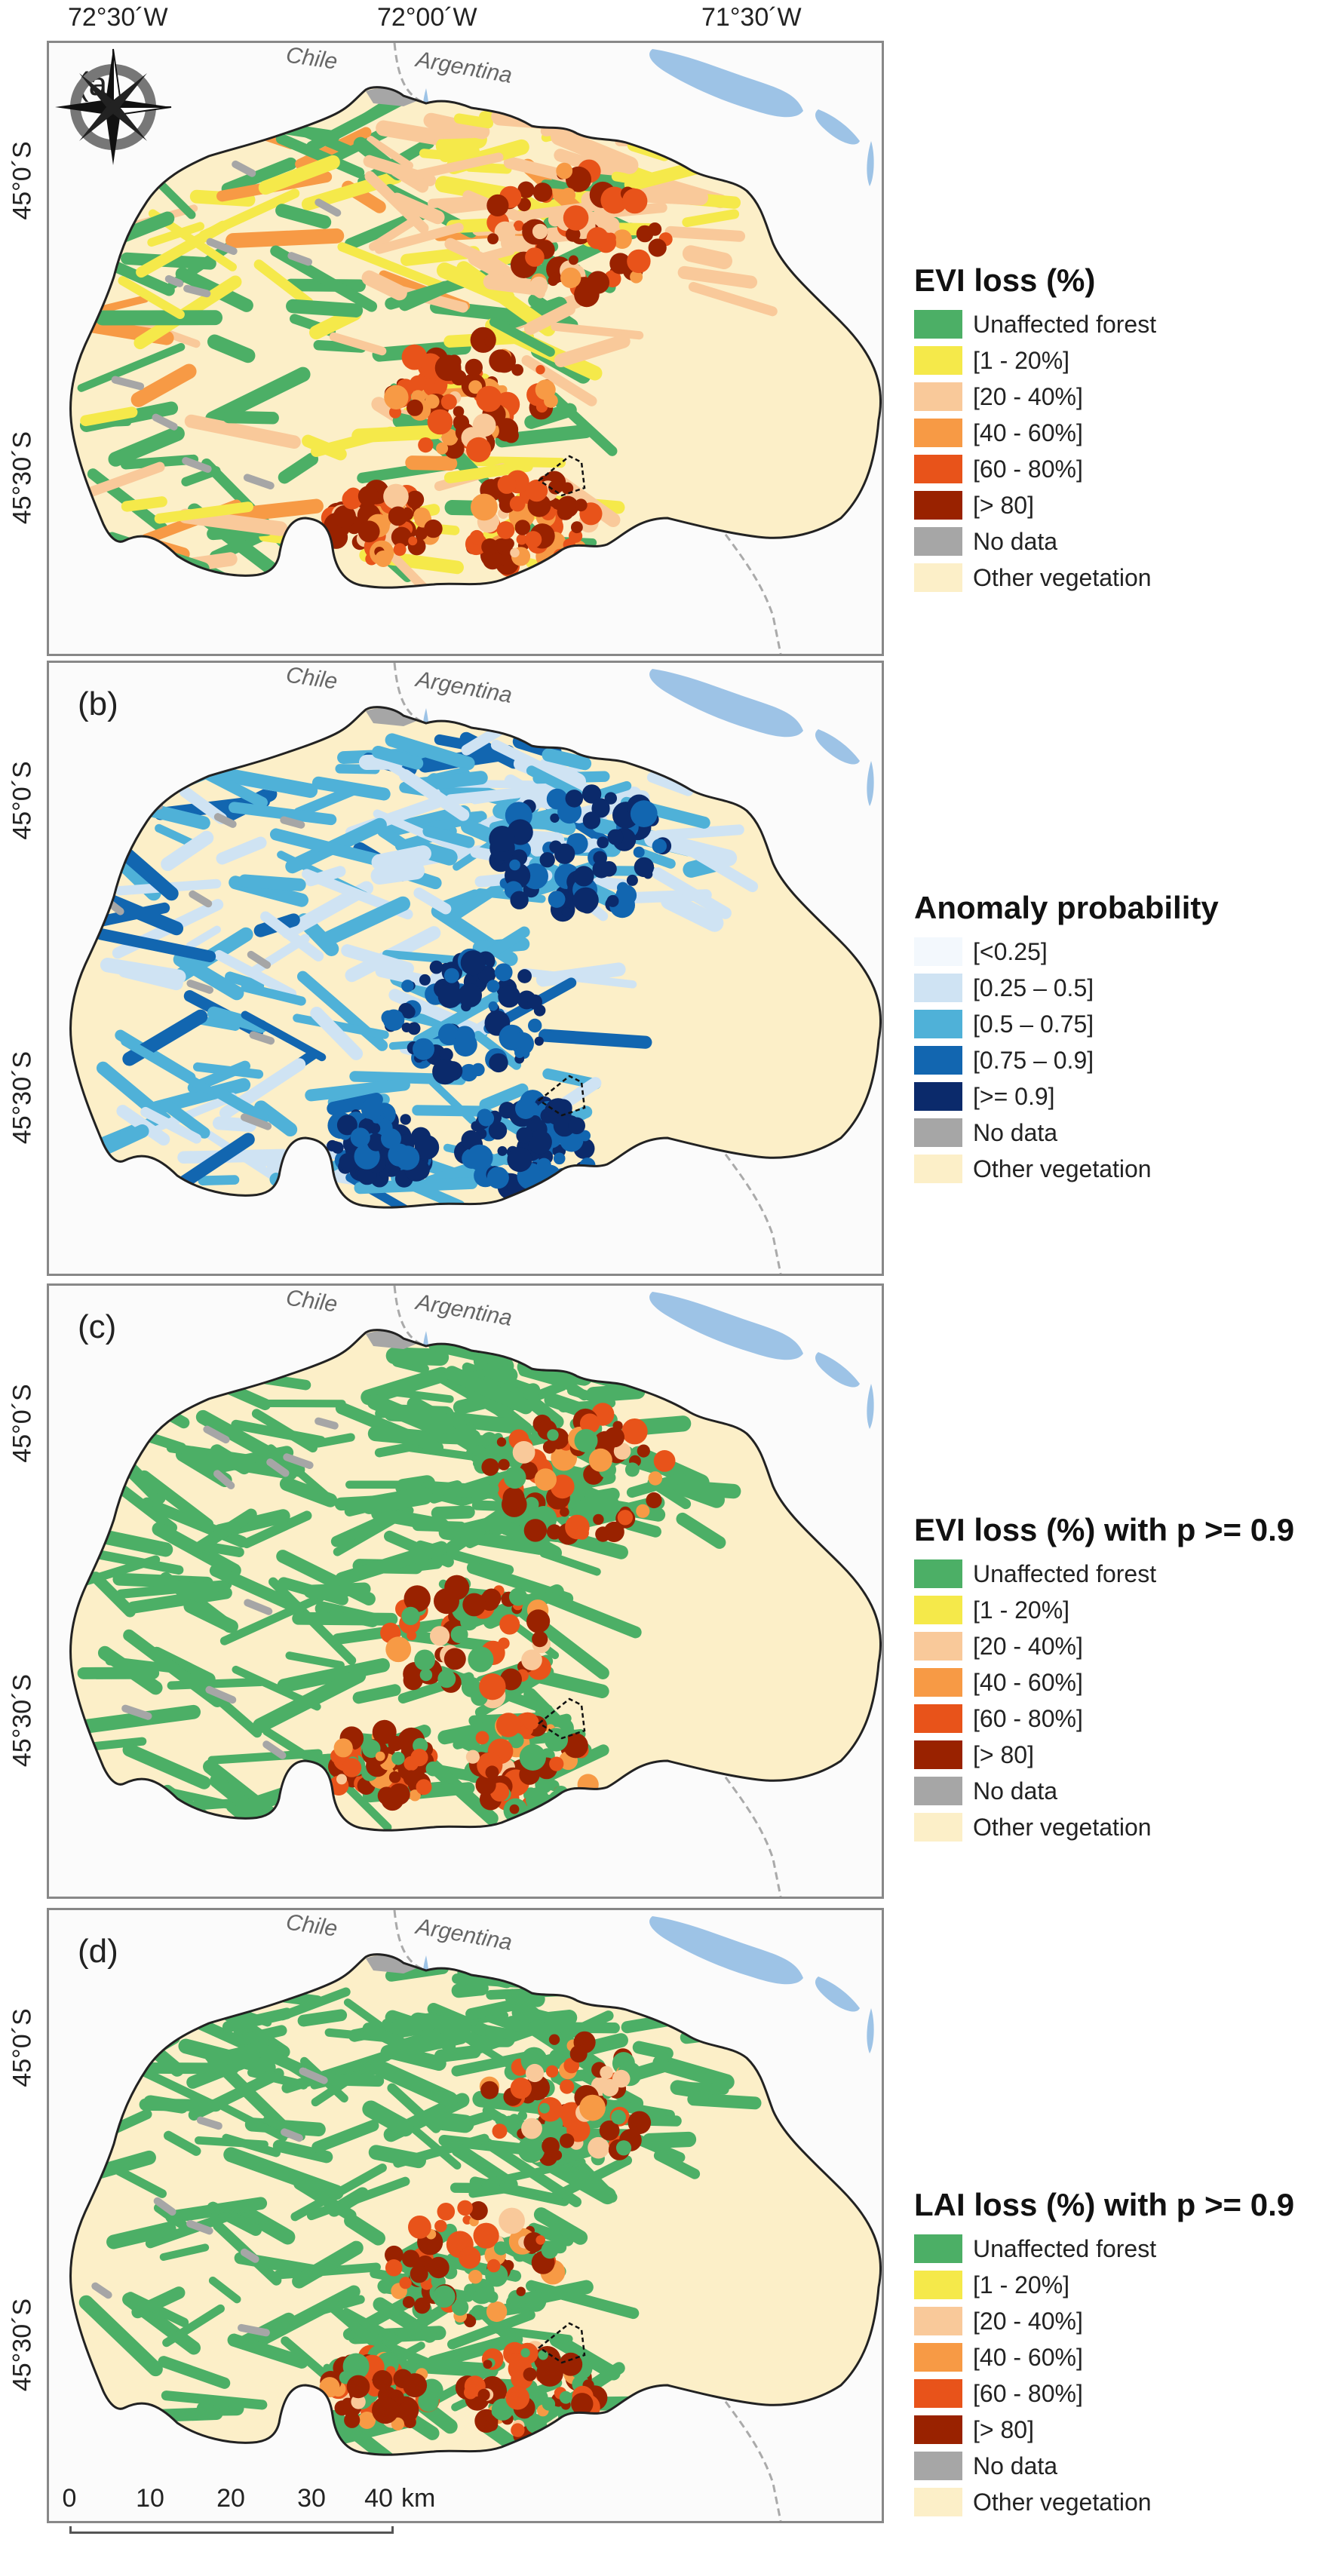 The width and height of the screenshot is (1344, 2576). I want to click on latitude-label: 45°30´S, so click(23, 1720).